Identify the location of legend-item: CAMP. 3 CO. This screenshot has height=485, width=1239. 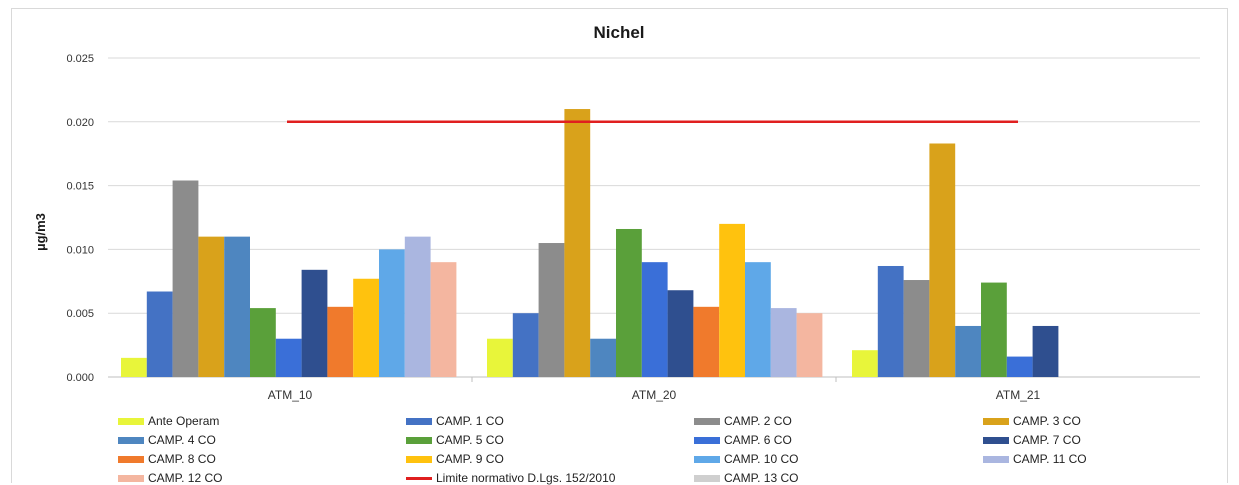
(1032, 421).